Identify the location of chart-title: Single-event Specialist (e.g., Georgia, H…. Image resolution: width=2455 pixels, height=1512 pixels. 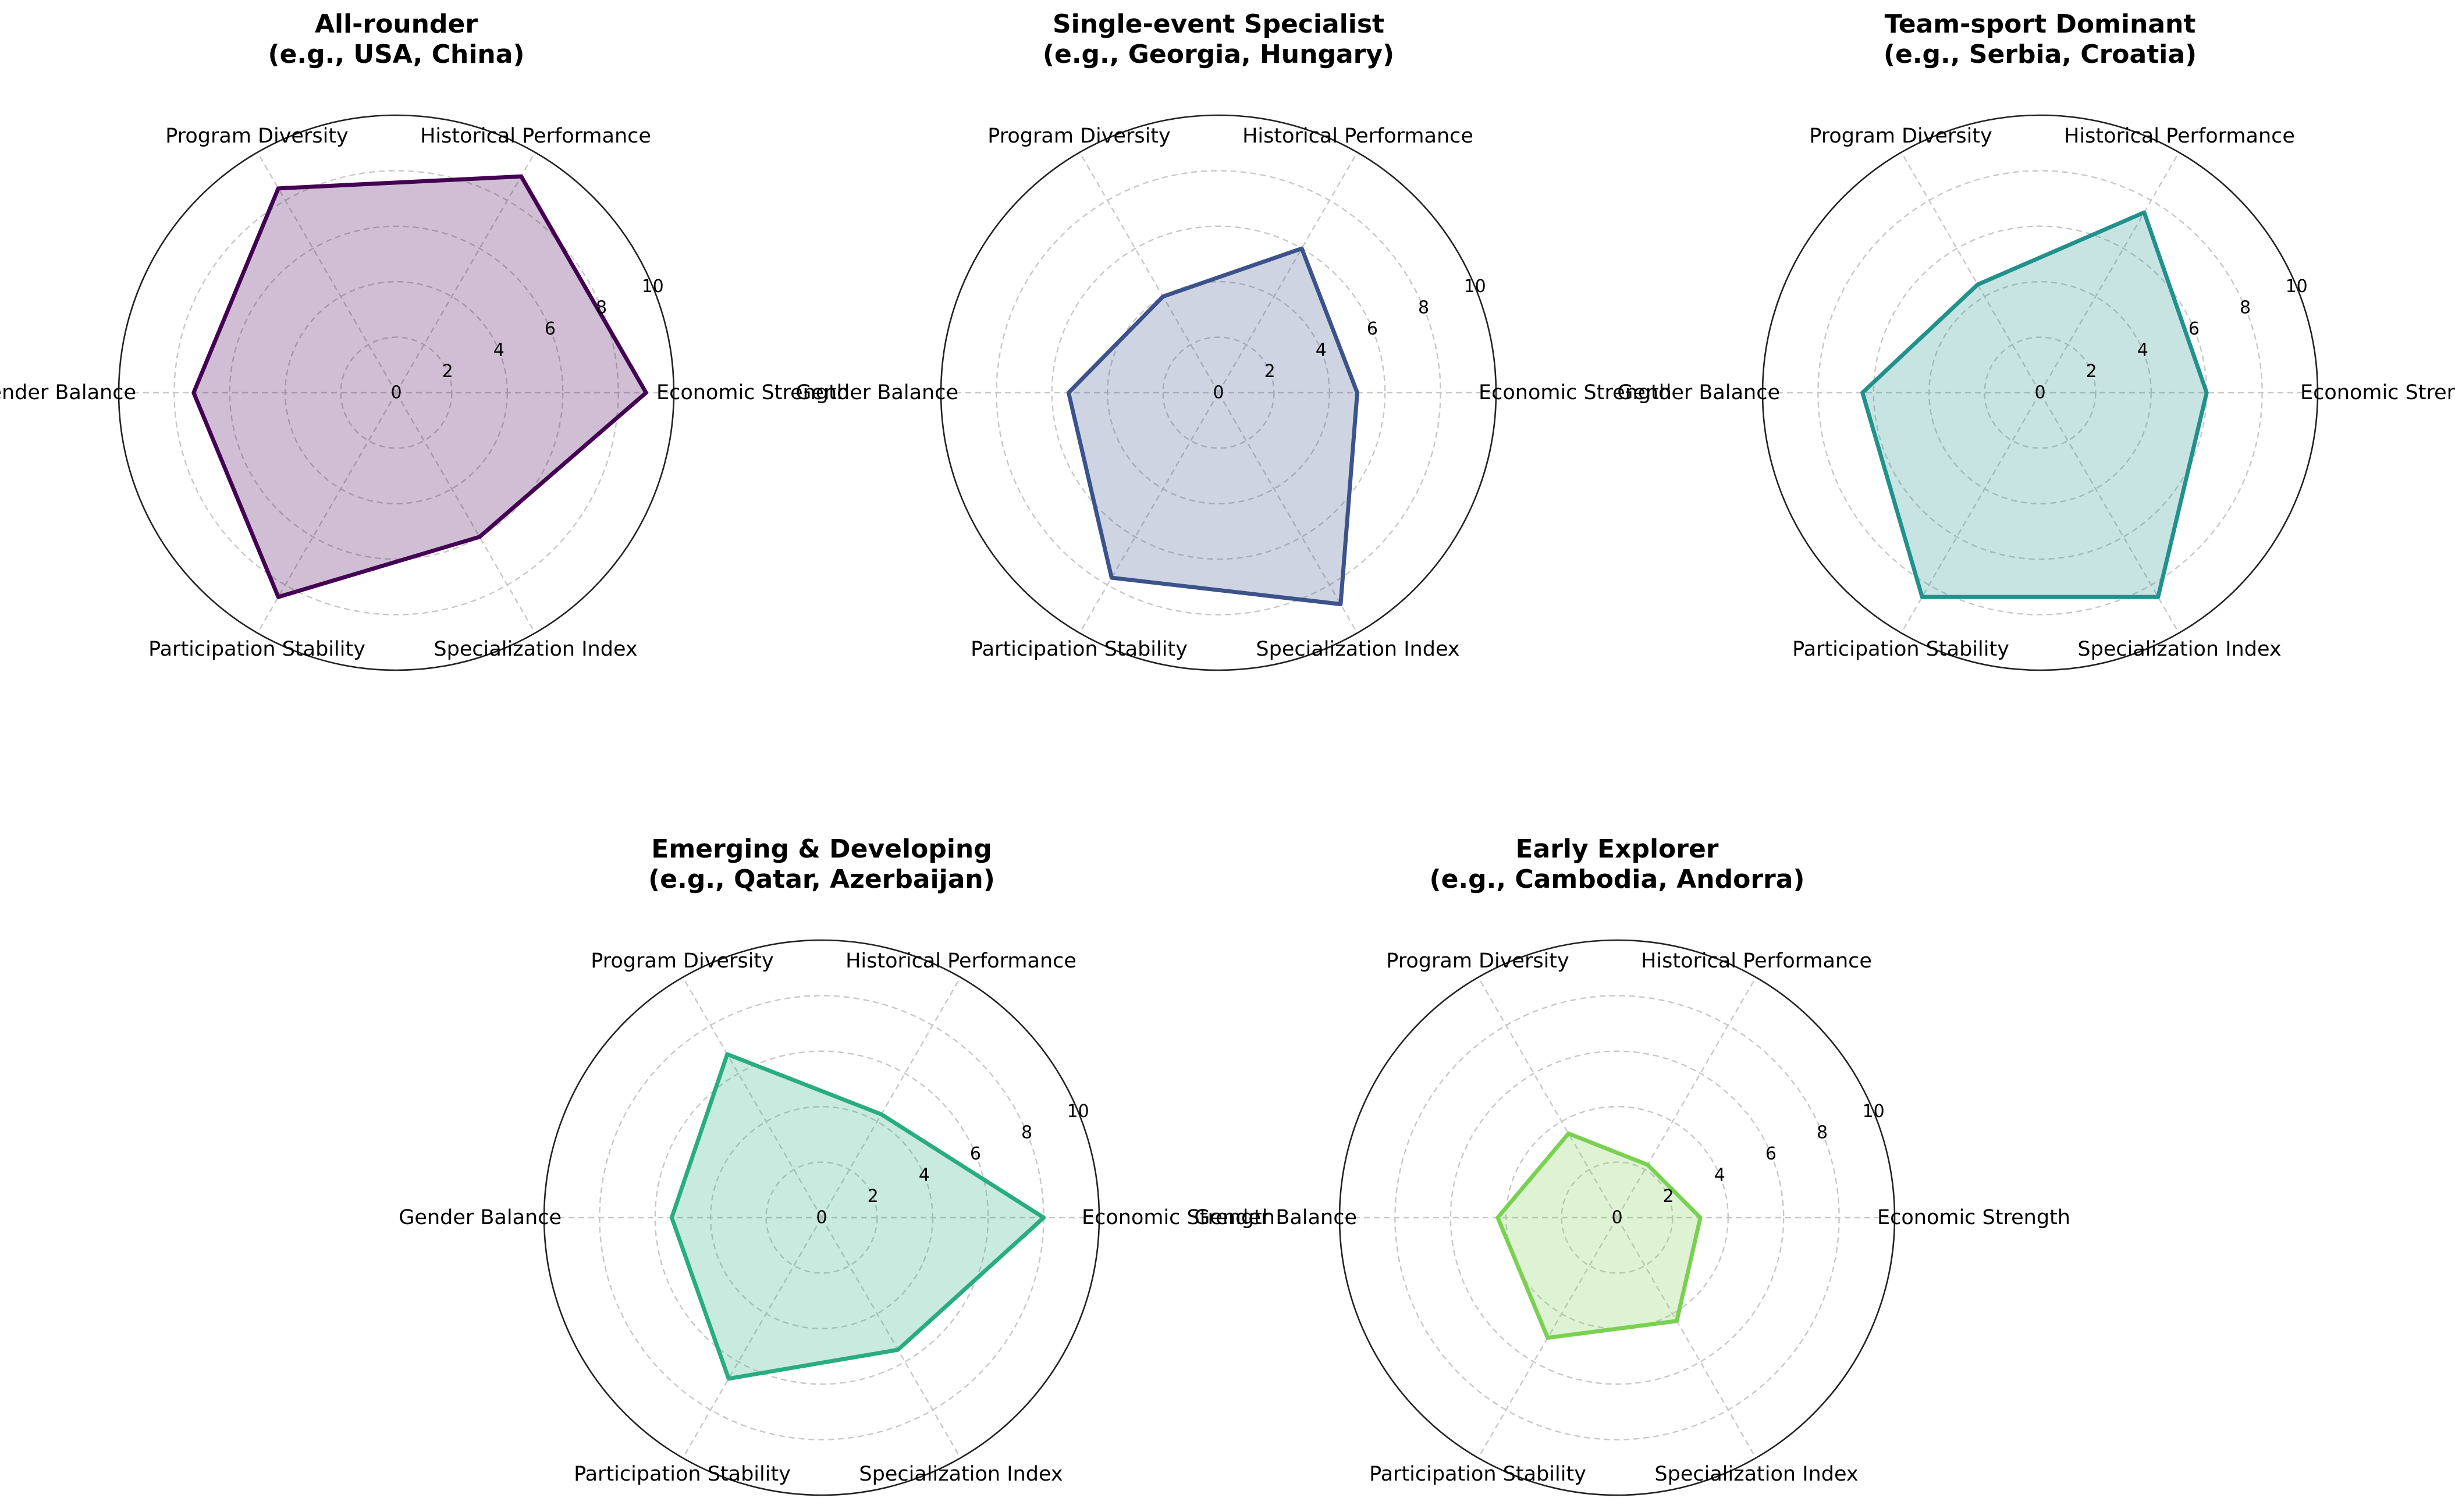
(1219, 39).